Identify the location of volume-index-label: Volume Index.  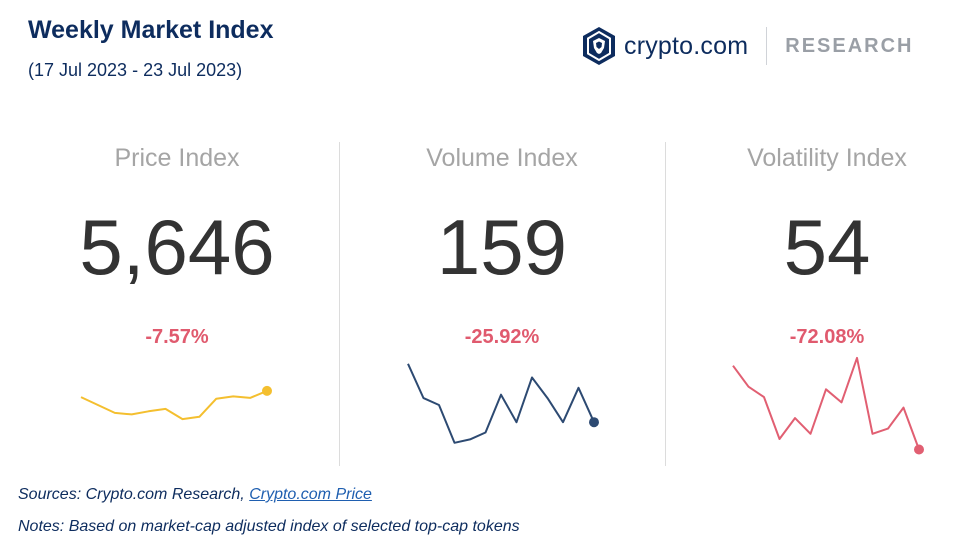
(502, 158).